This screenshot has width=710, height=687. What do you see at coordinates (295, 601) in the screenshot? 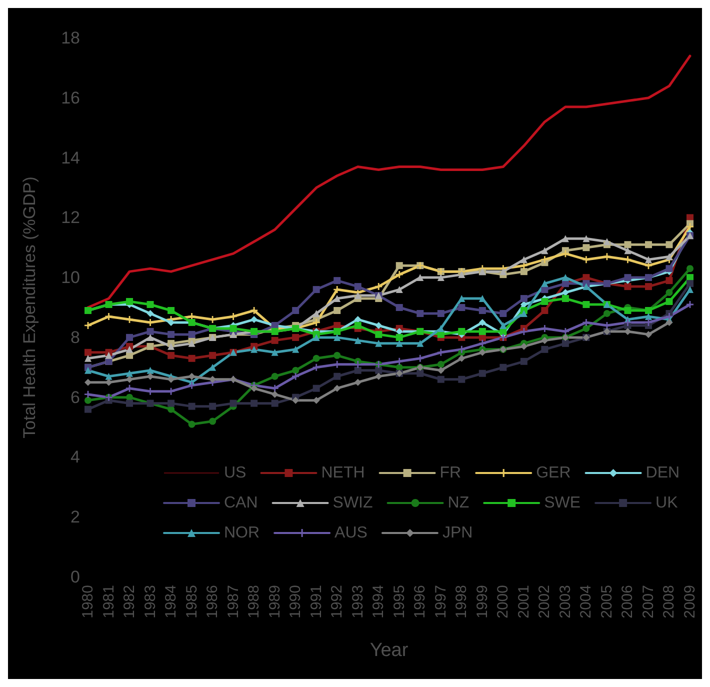
I see `x-tick-label: 1990` at bounding box center [295, 601].